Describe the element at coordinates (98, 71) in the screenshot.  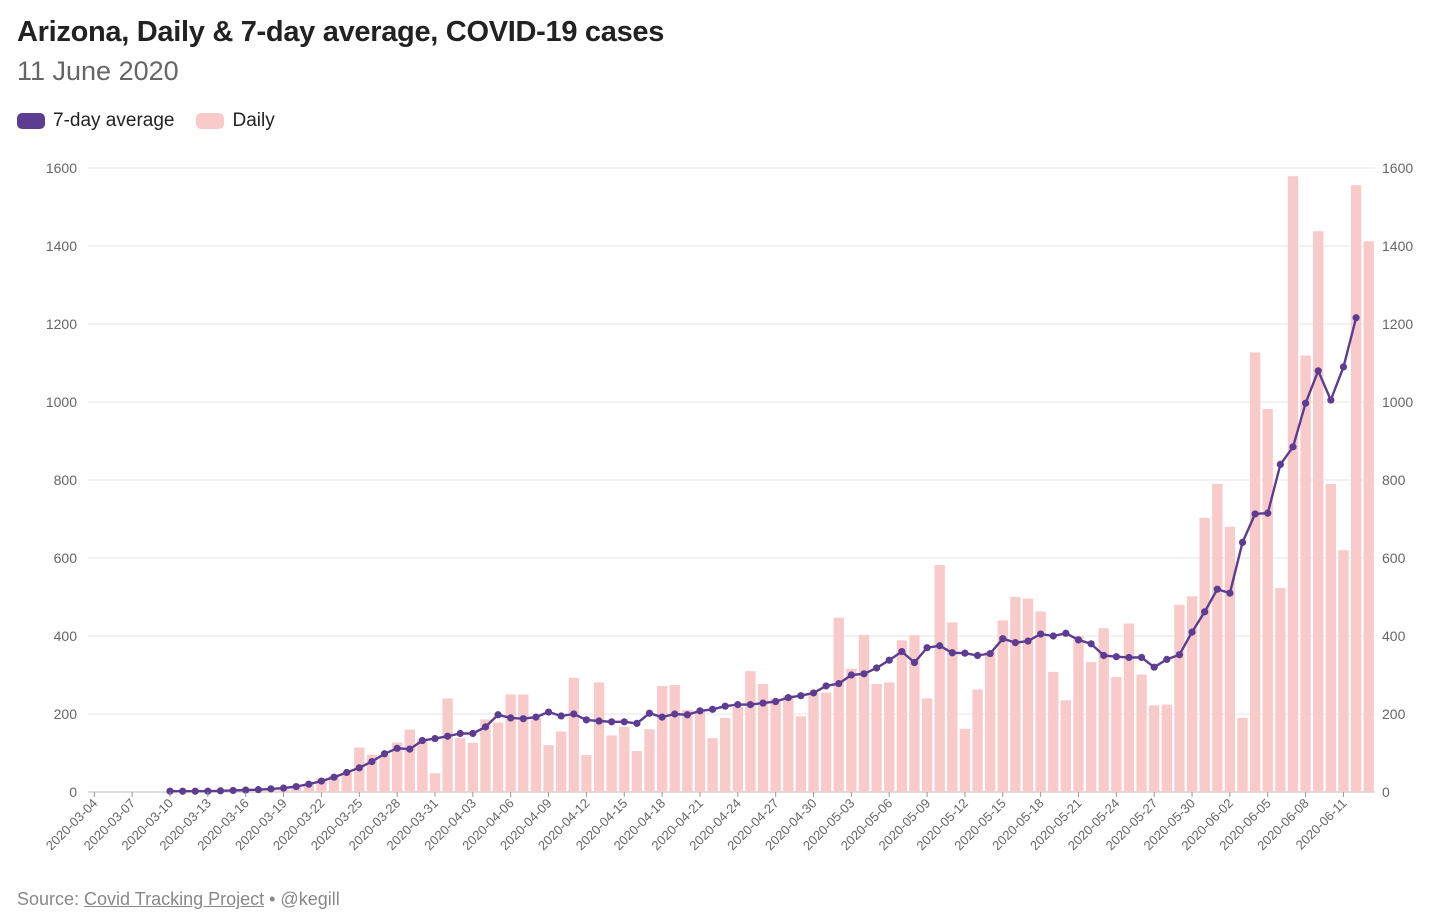
I see `chart-subtitle: 11 June 2020` at that location.